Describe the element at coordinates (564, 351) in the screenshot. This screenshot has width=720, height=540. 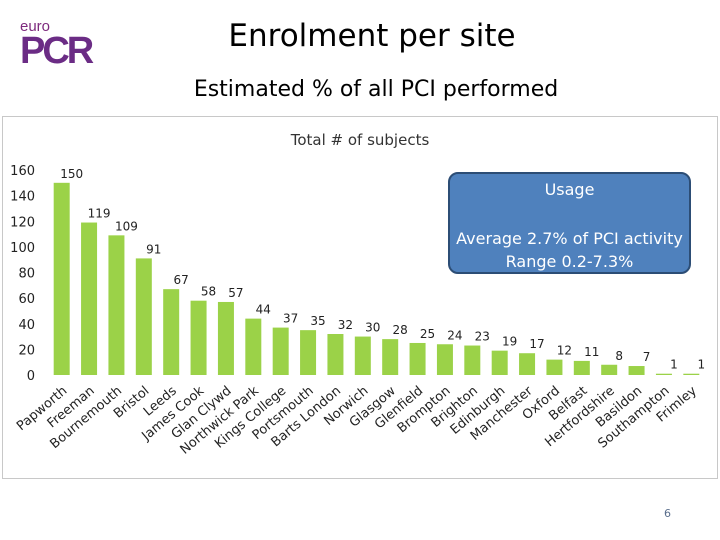
I see `value-label: 12` at that location.